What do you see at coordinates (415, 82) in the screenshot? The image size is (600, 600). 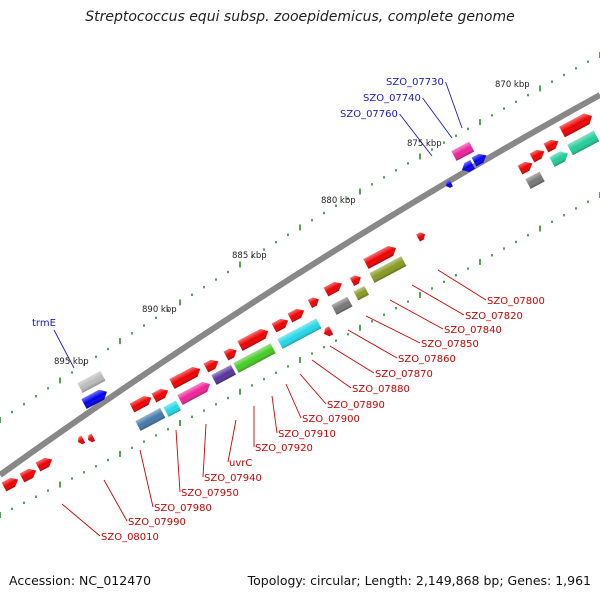 I see `gene-label: SZO_07730` at bounding box center [415, 82].